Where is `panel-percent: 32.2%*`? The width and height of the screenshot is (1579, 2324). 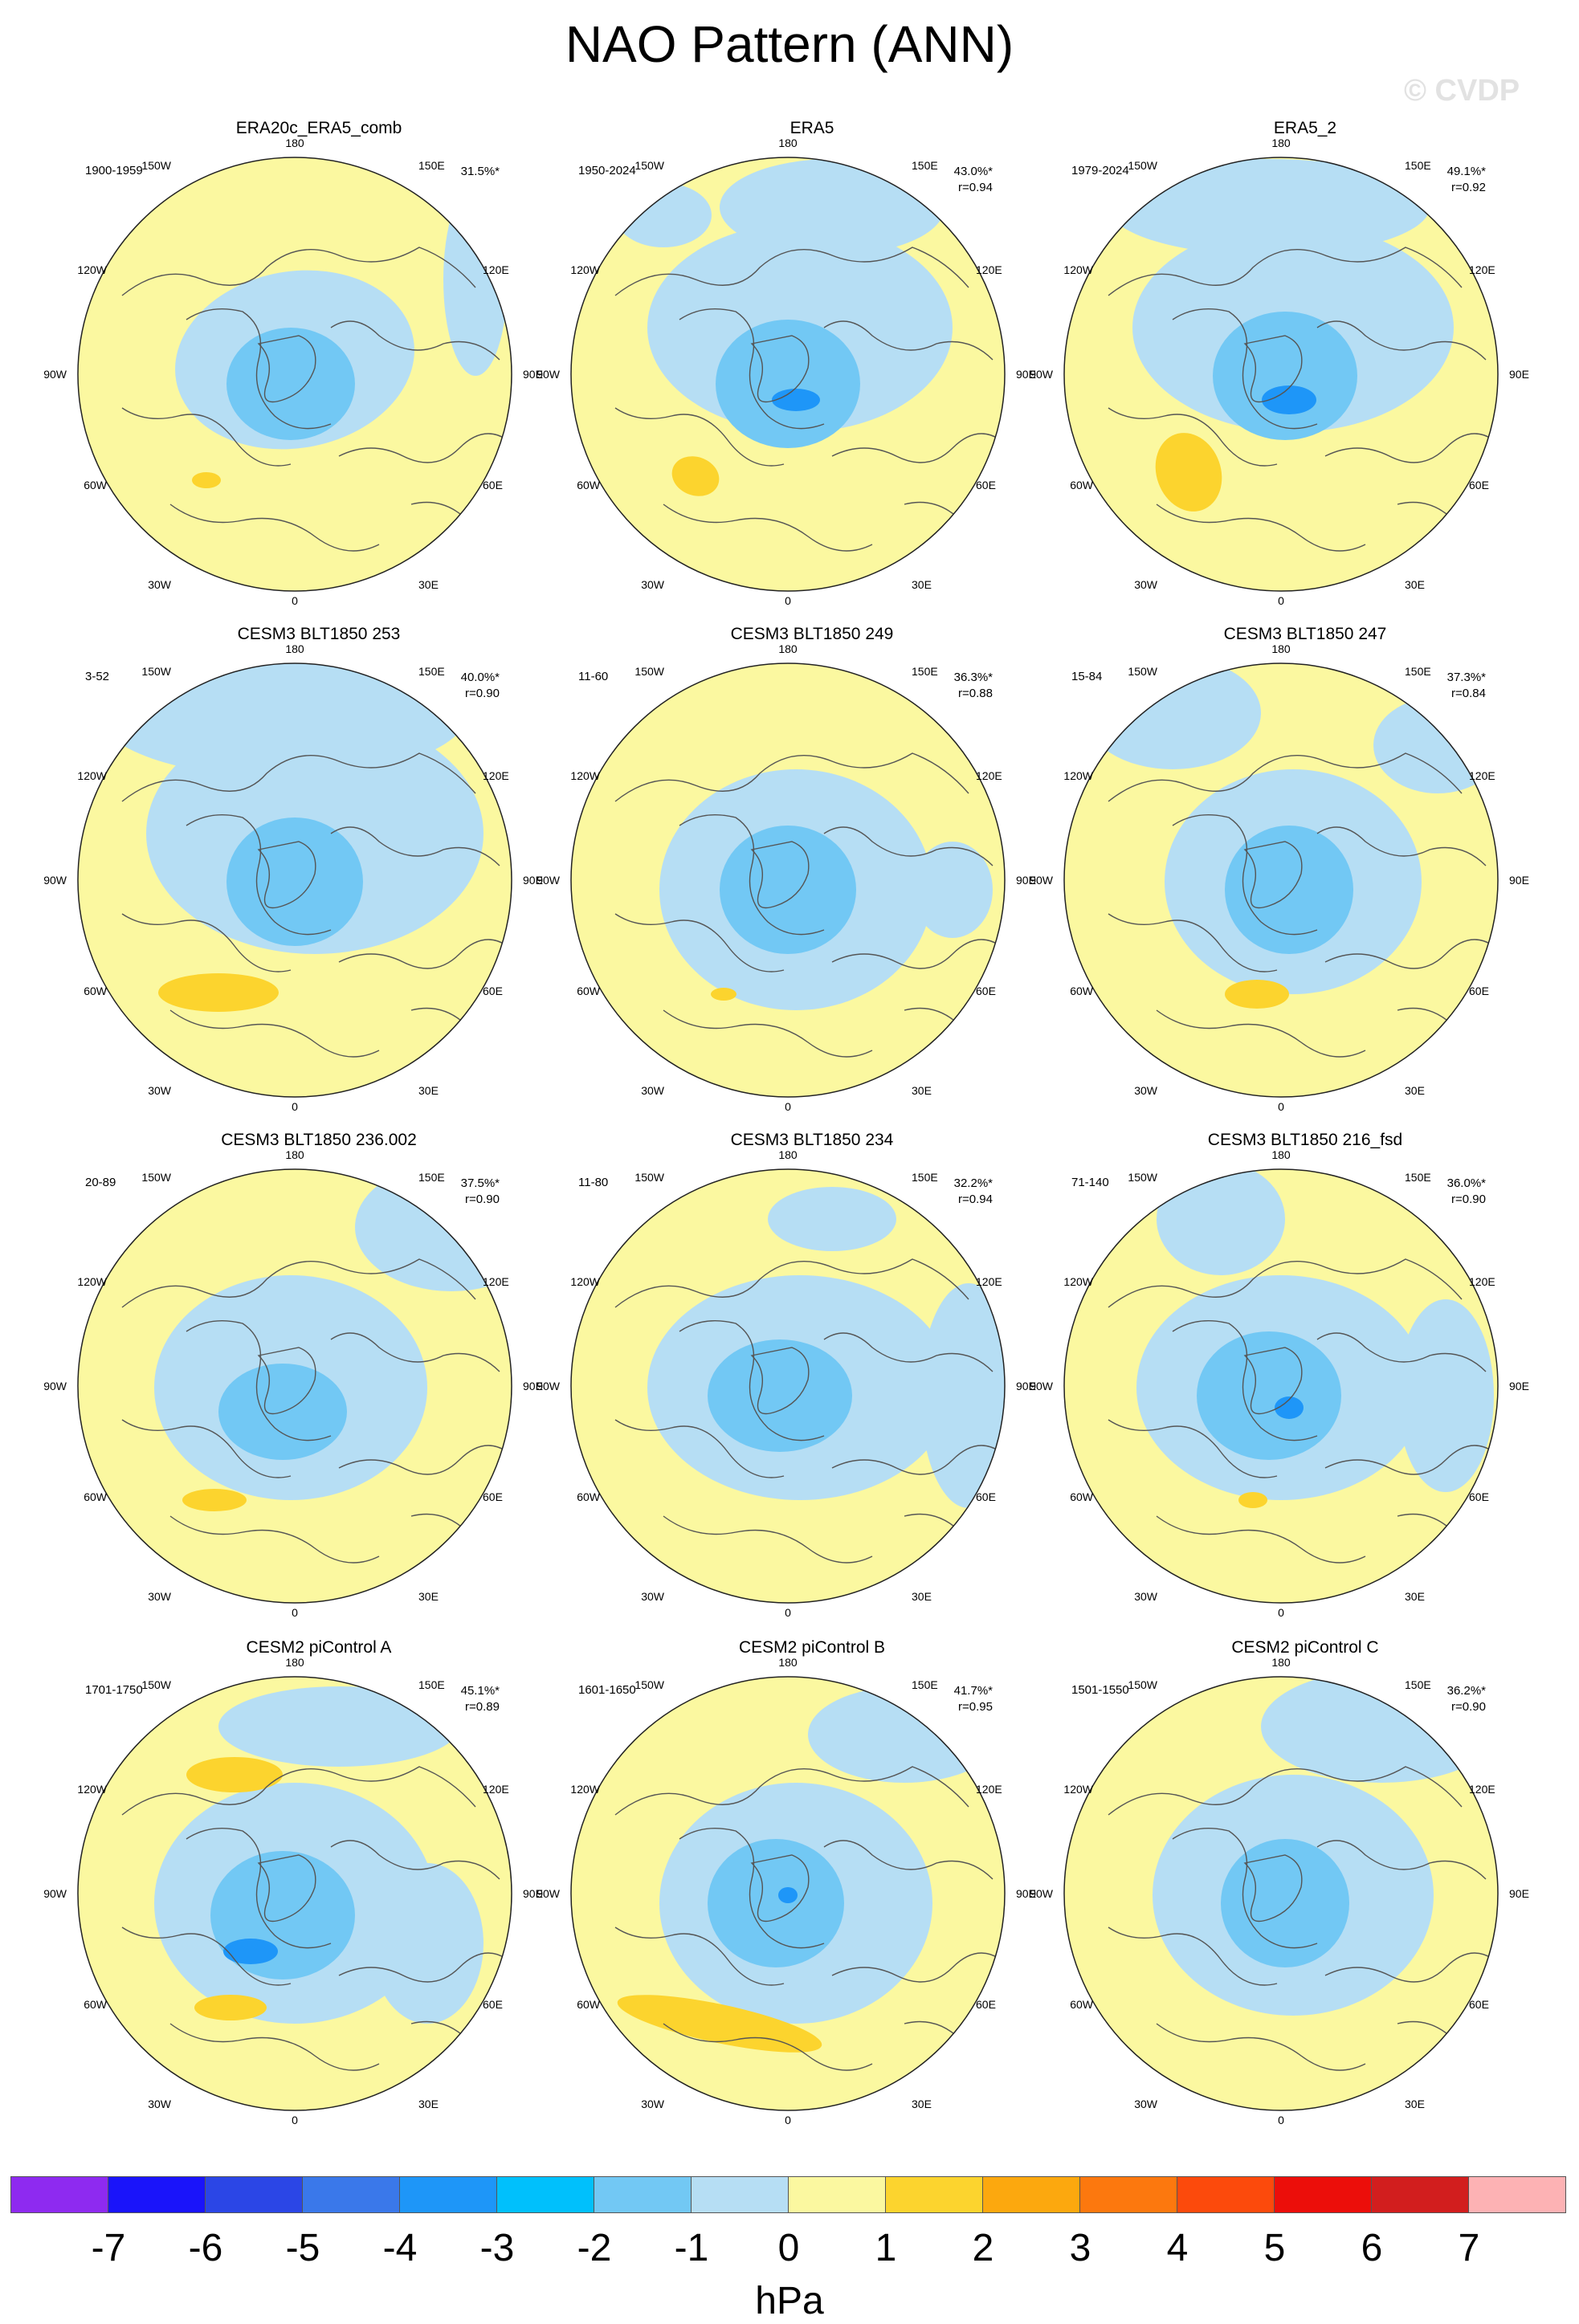
panel-percent: 32.2%* is located at coordinates (973, 1183).